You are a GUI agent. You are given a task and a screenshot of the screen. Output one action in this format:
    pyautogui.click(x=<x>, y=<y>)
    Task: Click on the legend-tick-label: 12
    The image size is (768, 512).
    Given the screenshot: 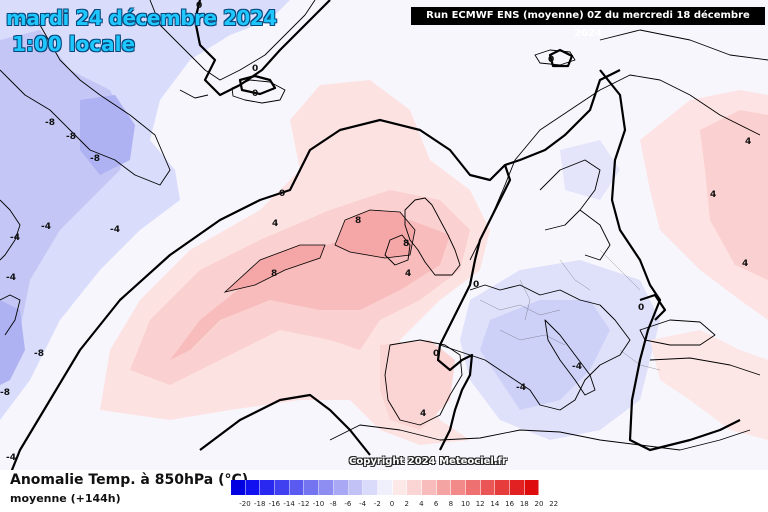 What is the action you would take?
    pyautogui.click(x=480, y=504)
    